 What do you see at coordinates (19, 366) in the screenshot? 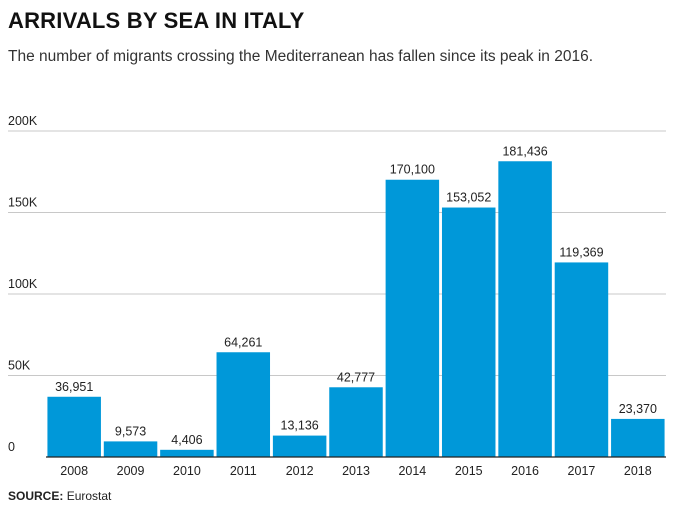
I see `y-tick-label: 50K` at bounding box center [19, 366].